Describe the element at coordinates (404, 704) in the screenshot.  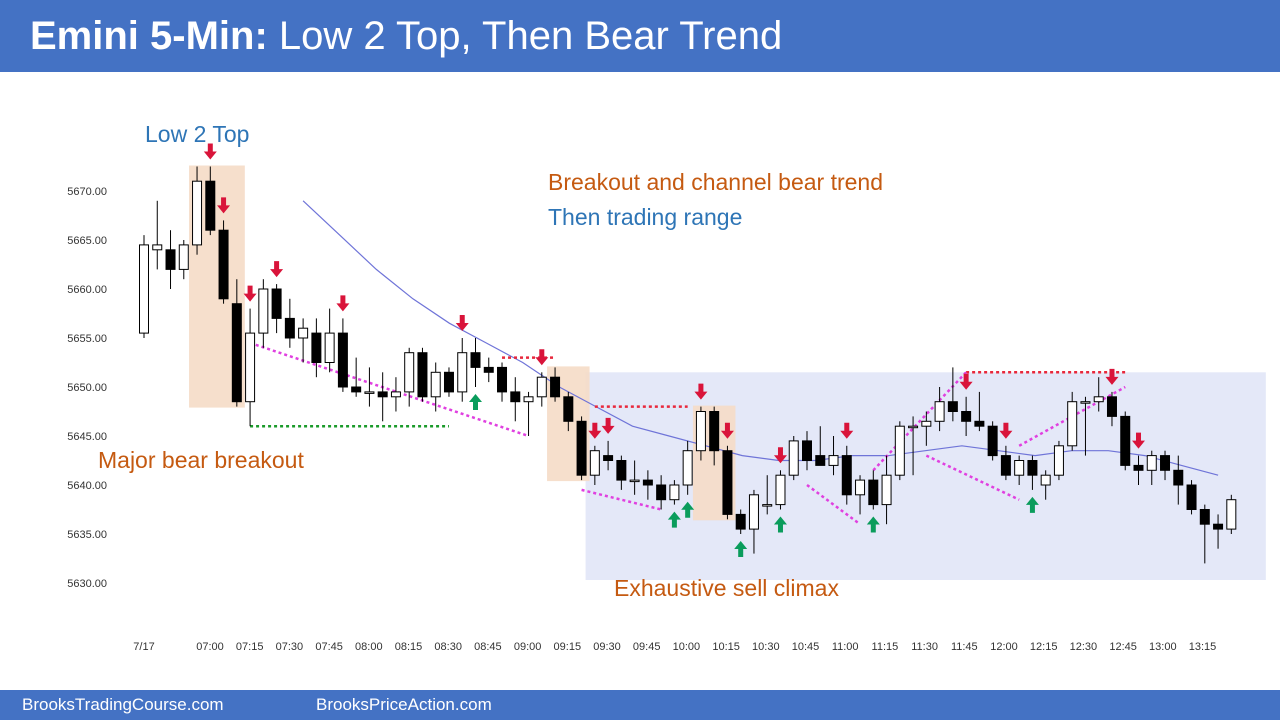
I see `footer-link-price-action: BrooksPriceAction.com` at that location.